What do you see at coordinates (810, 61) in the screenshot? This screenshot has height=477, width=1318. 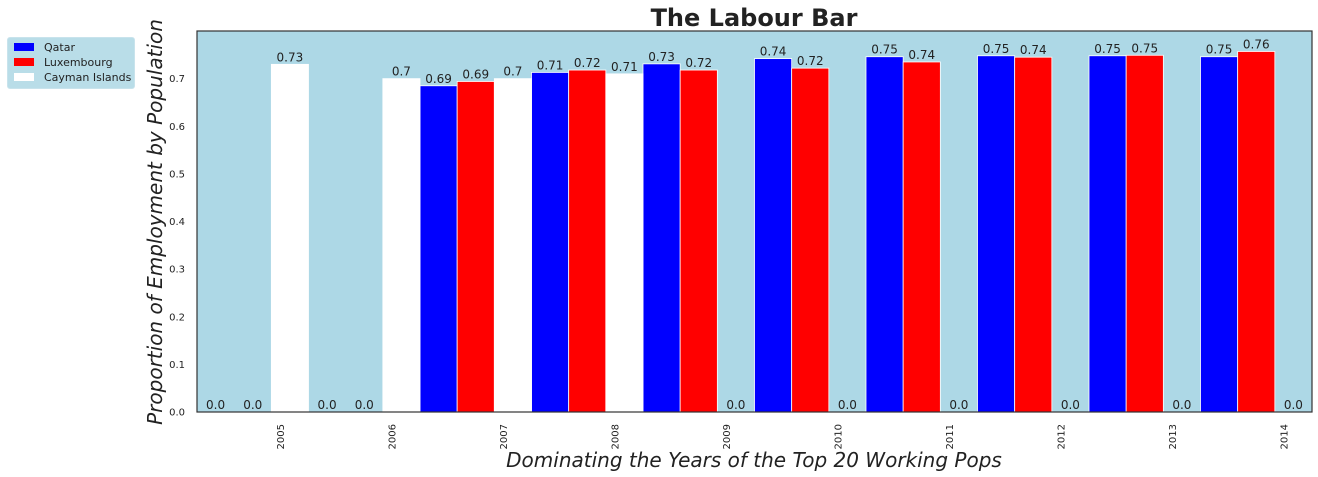 I see `bar-label-luxembourg-2010: 0.72` at bounding box center [810, 61].